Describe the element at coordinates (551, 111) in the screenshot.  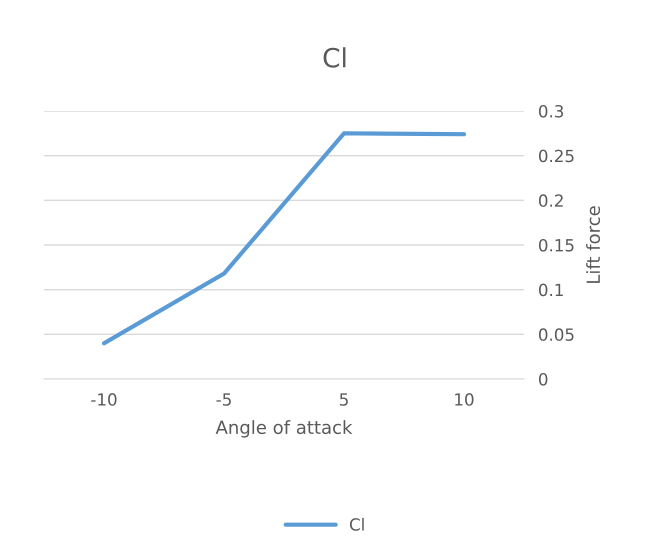
I see `y-tick-label: 0.3` at that location.